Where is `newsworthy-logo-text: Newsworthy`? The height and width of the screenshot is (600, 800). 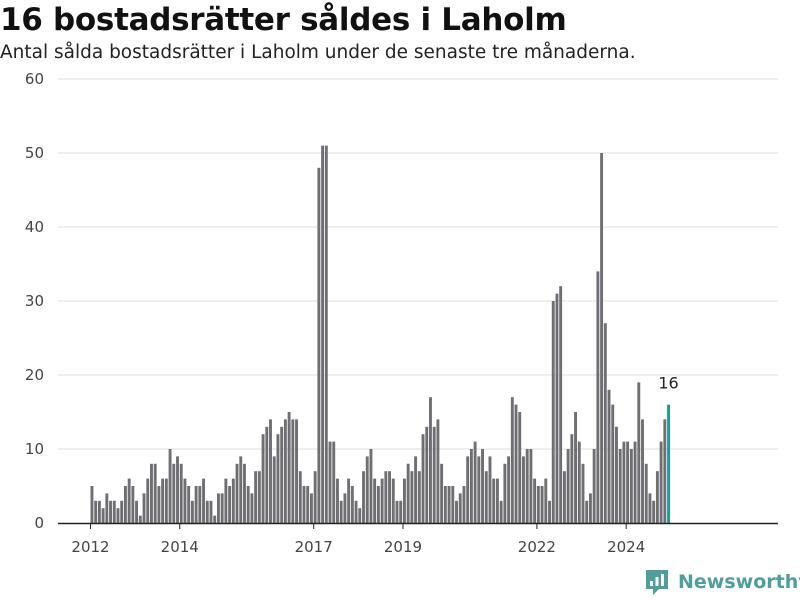
newsworthy-logo-text: Newsworthy is located at coordinates (739, 582).